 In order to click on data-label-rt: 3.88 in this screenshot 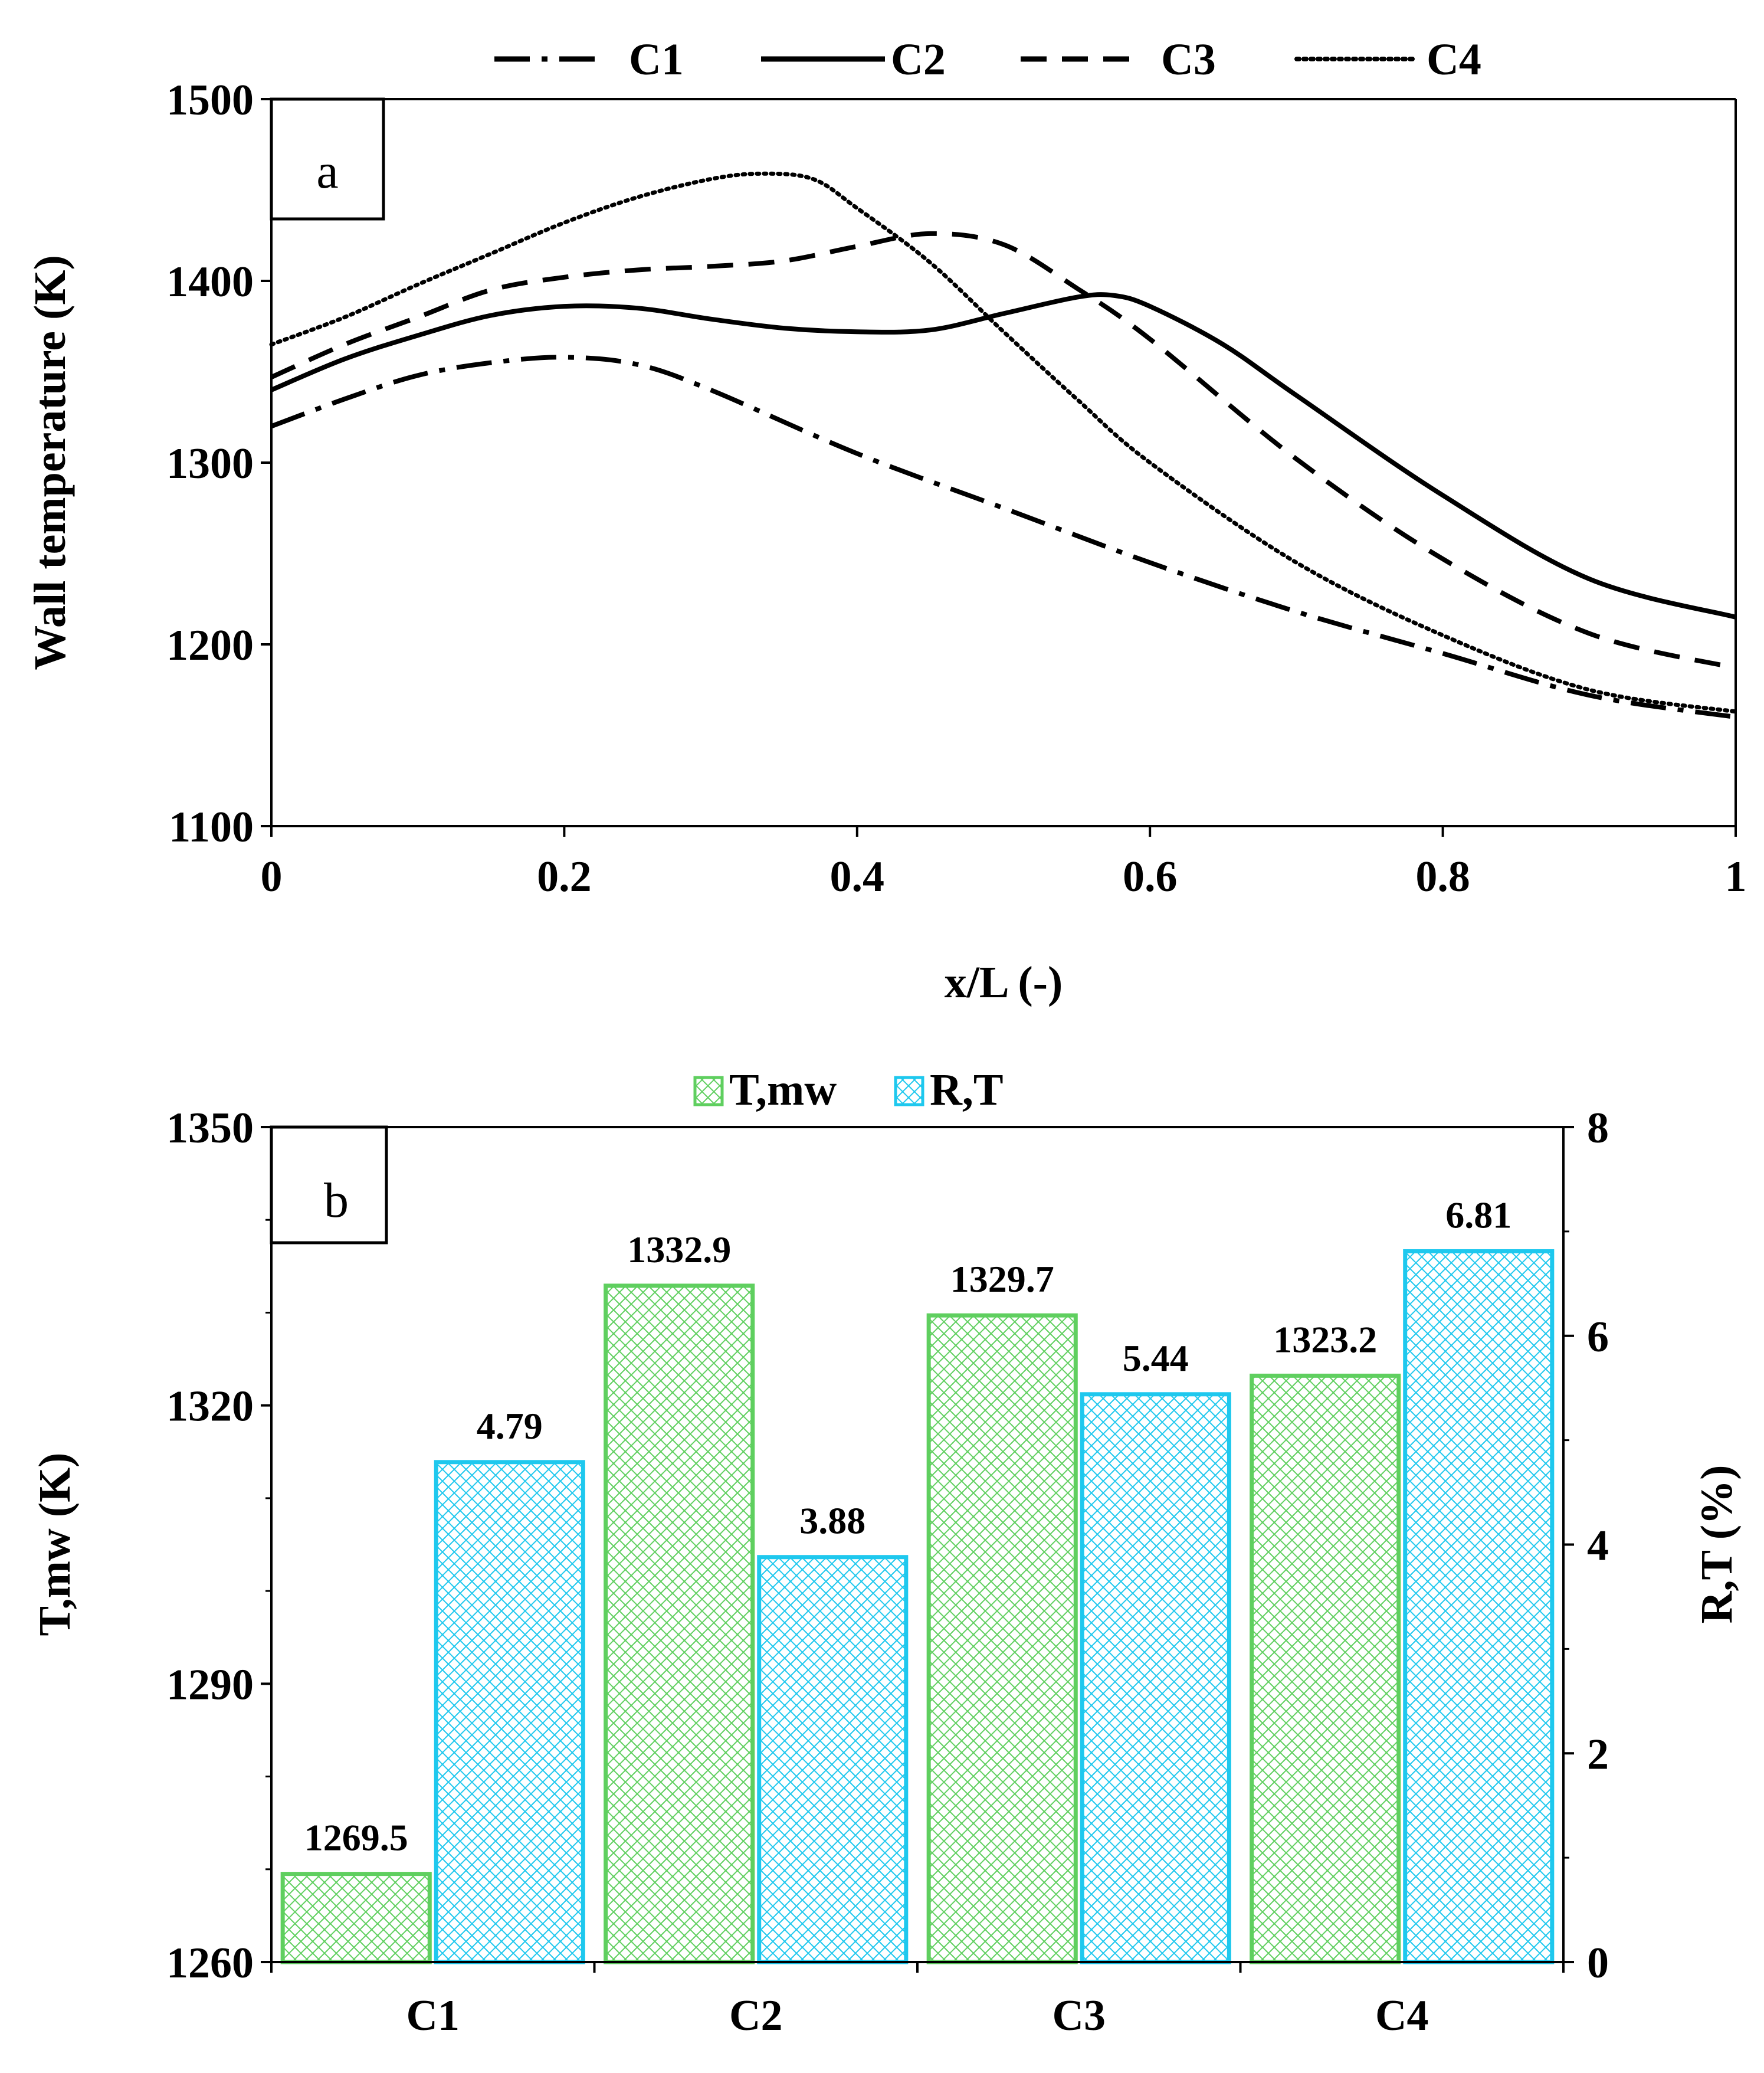, I will do `click(832, 1521)`.